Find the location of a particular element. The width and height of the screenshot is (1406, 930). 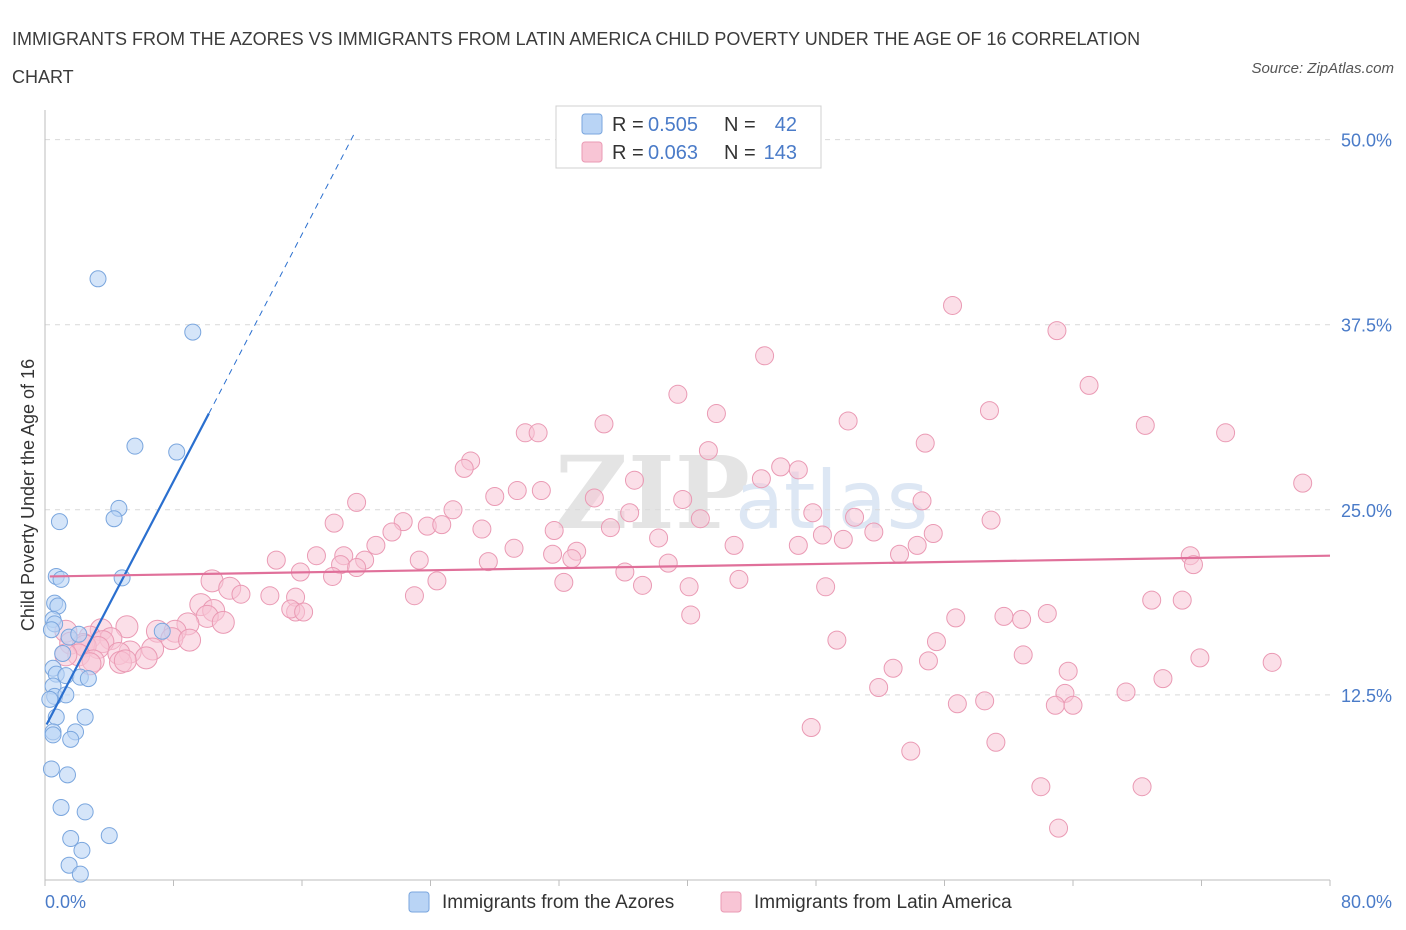

legend-swatch-azores is located at coordinates (592, 124).